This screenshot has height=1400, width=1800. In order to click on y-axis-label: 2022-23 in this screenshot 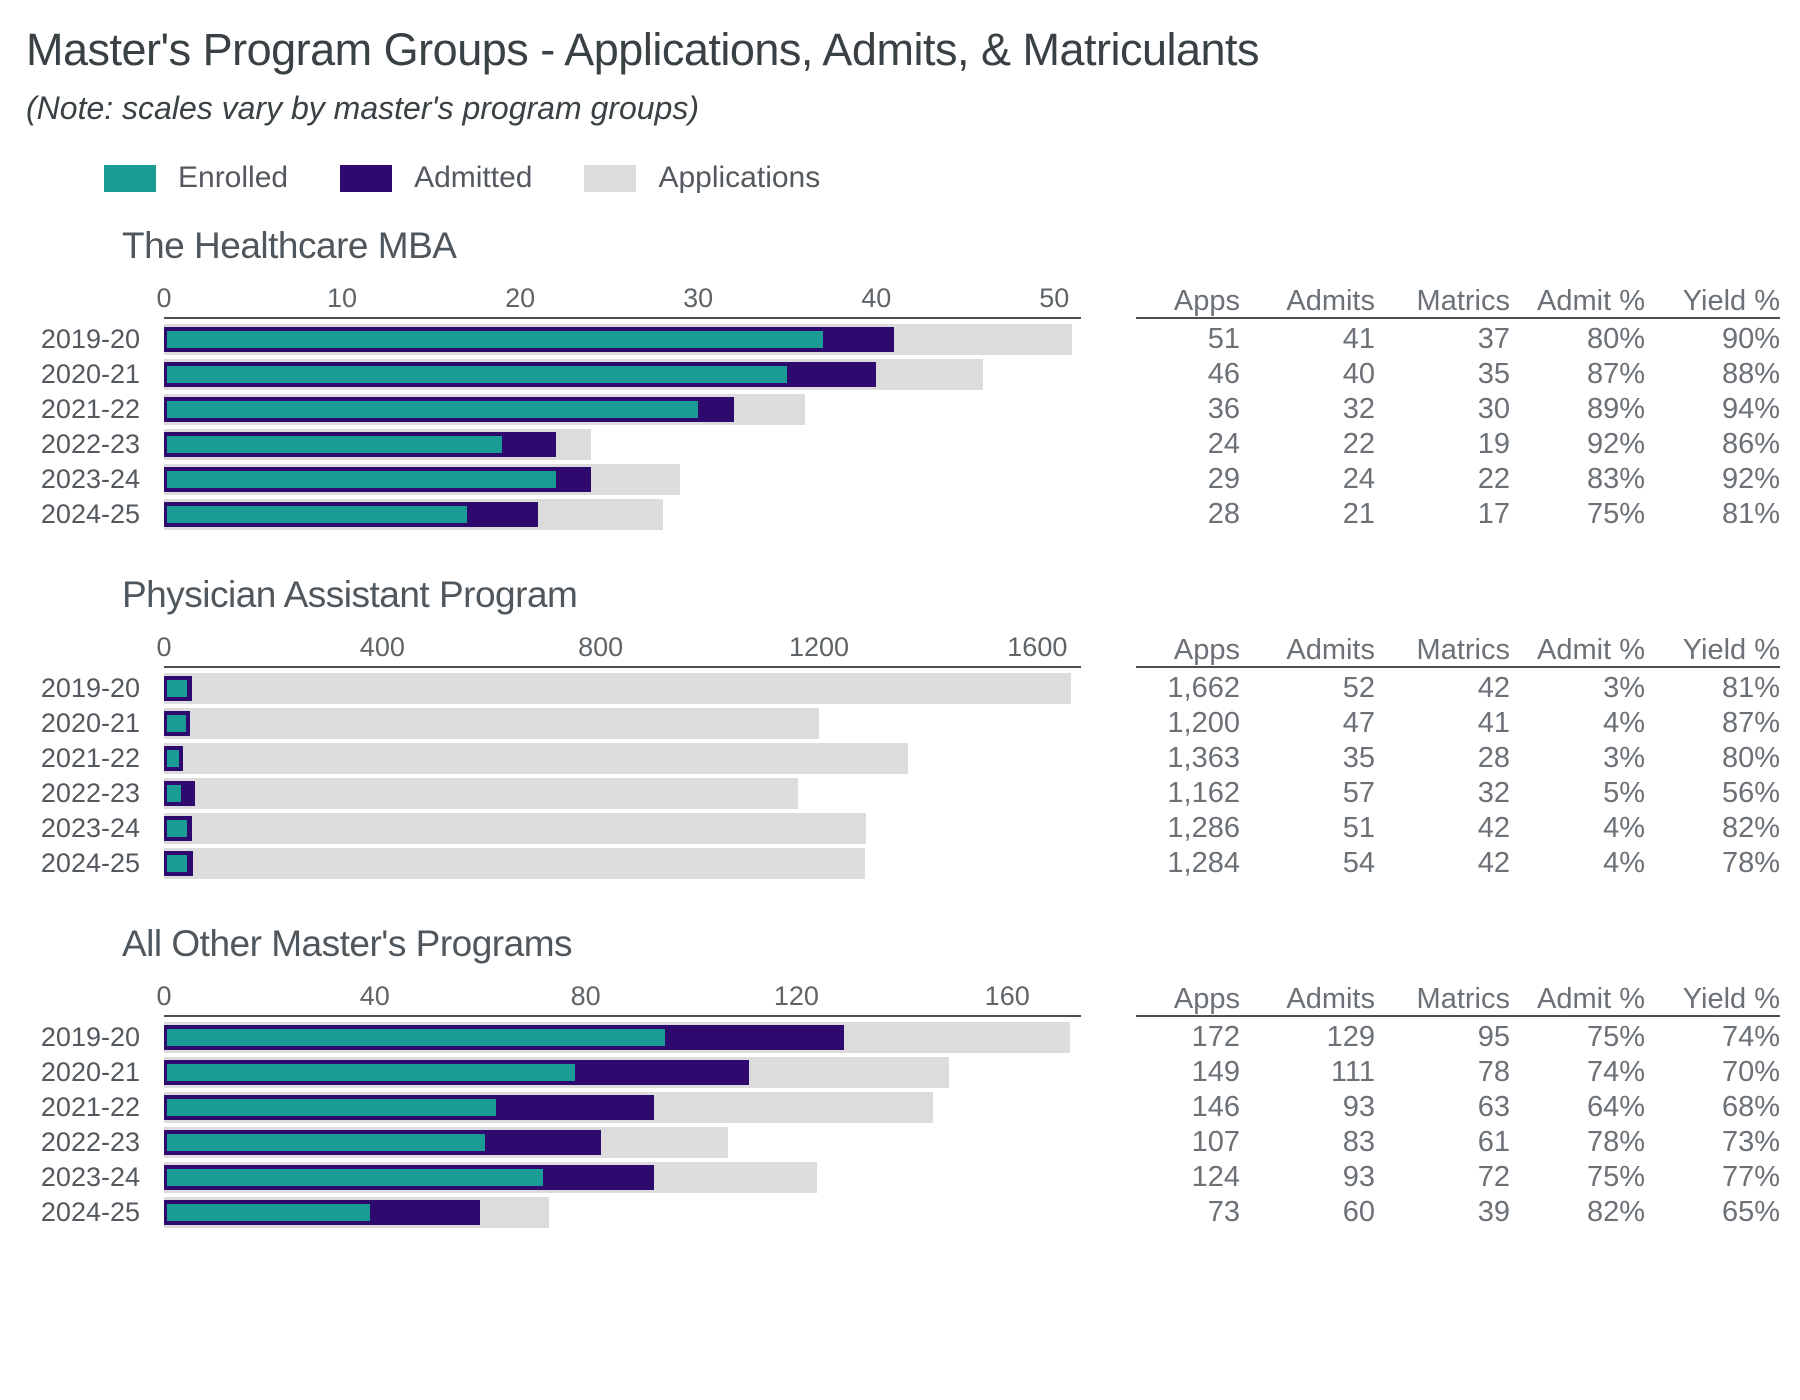, I will do `click(90, 444)`.